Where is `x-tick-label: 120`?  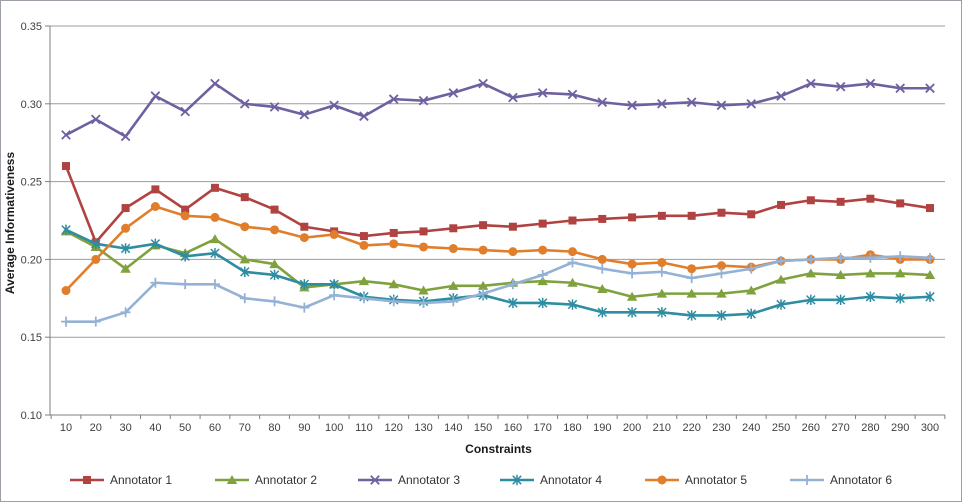
x-tick-label: 120 is located at coordinates (394, 428).